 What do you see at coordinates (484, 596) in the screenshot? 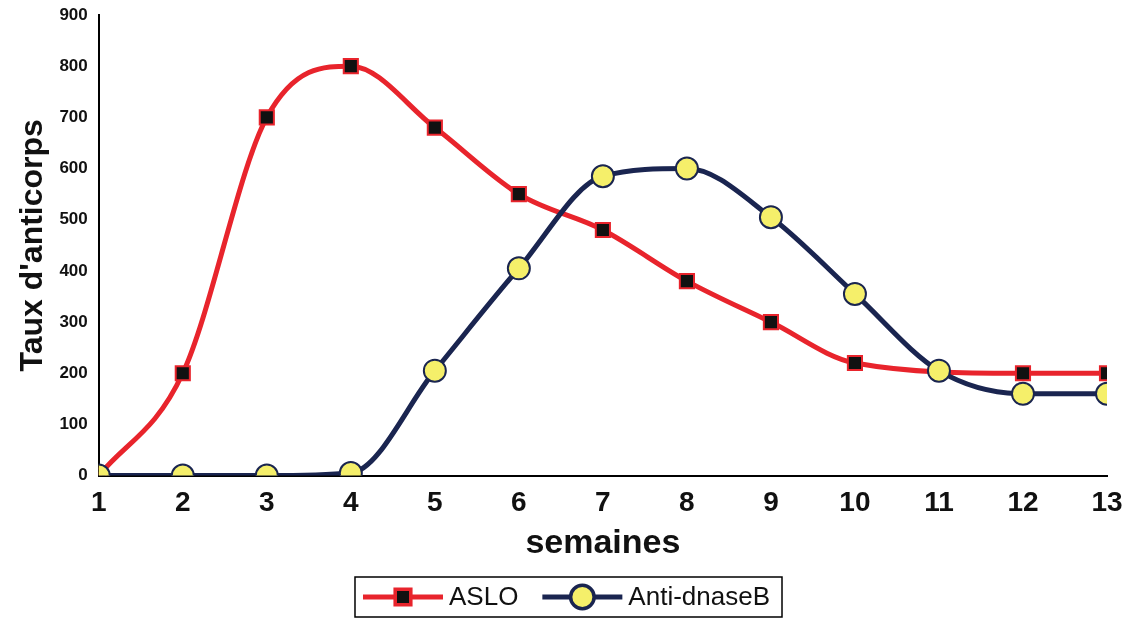
I see `legend-label: ASLO` at bounding box center [484, 596].